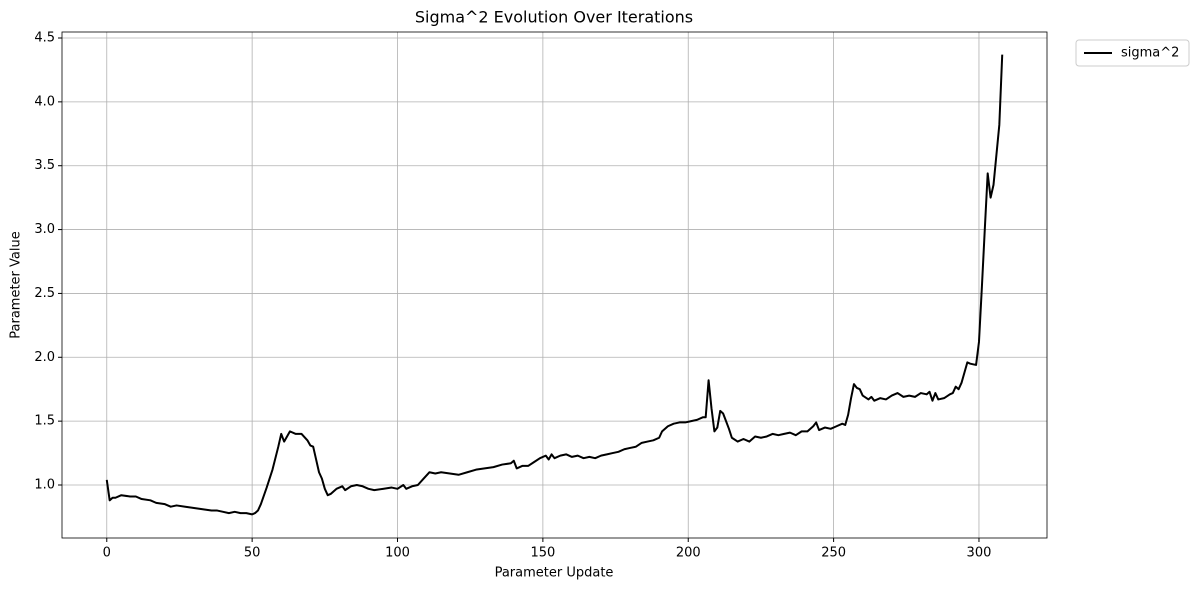 The width and height of the screenshot is (1198, 594). Describe the element at coordinates (979, 553) in the screenshot. I see `x-tick-label: 300` at that location.